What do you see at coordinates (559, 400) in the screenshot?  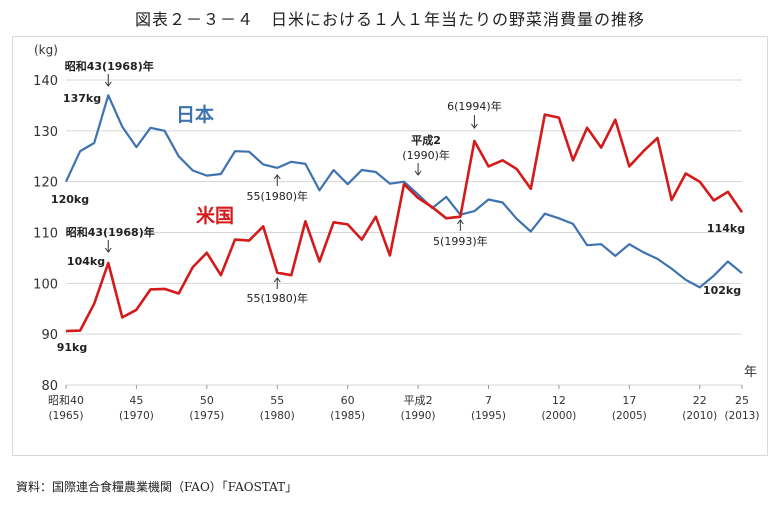 I see `x-tick-label: 12` at bounding box center [559, 400].